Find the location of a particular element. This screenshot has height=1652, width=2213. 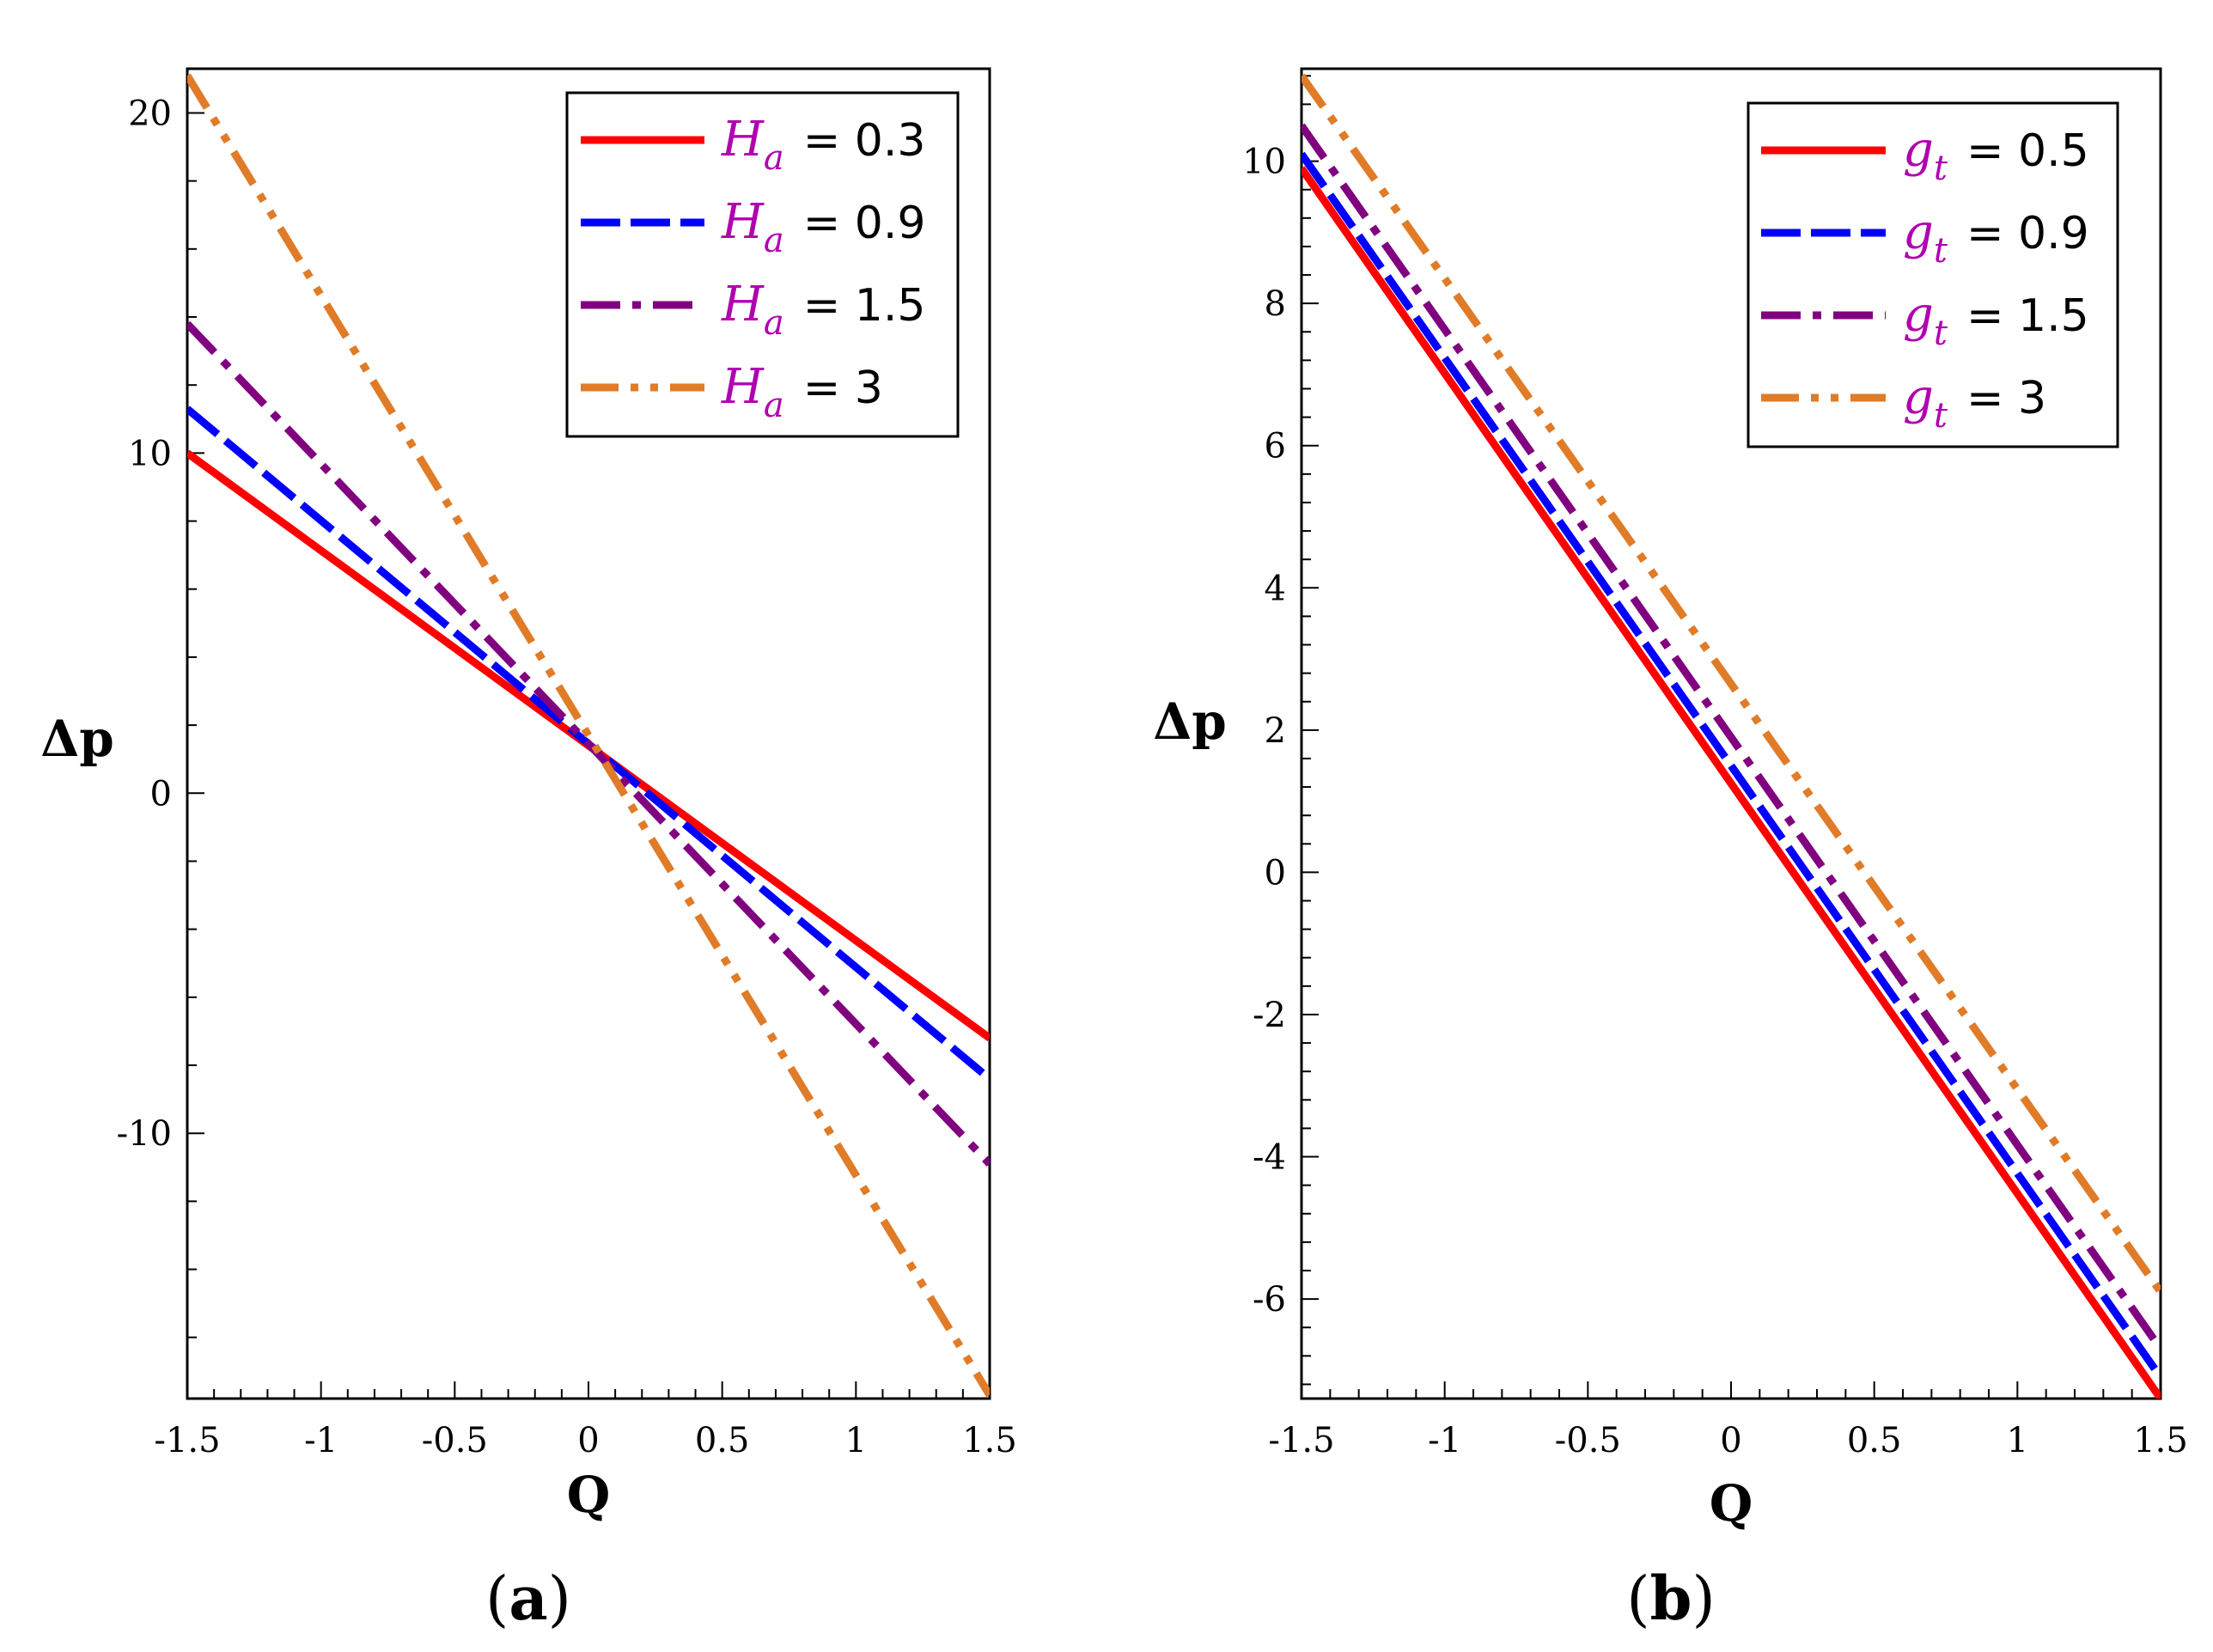

legend-entry-1.5: gt = 1.5 is located at coordinates (1996, 320).